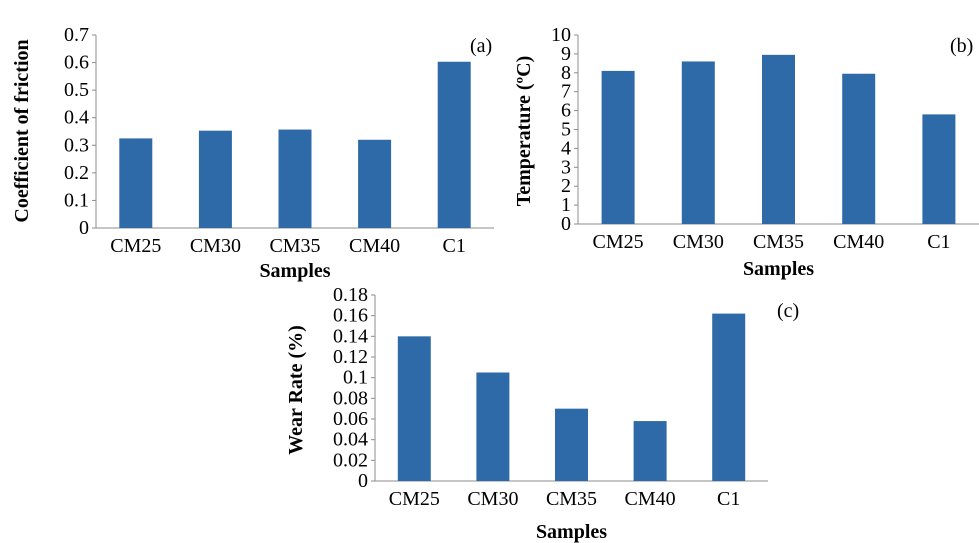 The width and height of the screenshot is (979, 543). I want to click on y-tick-label: 5, so click(566, 130).